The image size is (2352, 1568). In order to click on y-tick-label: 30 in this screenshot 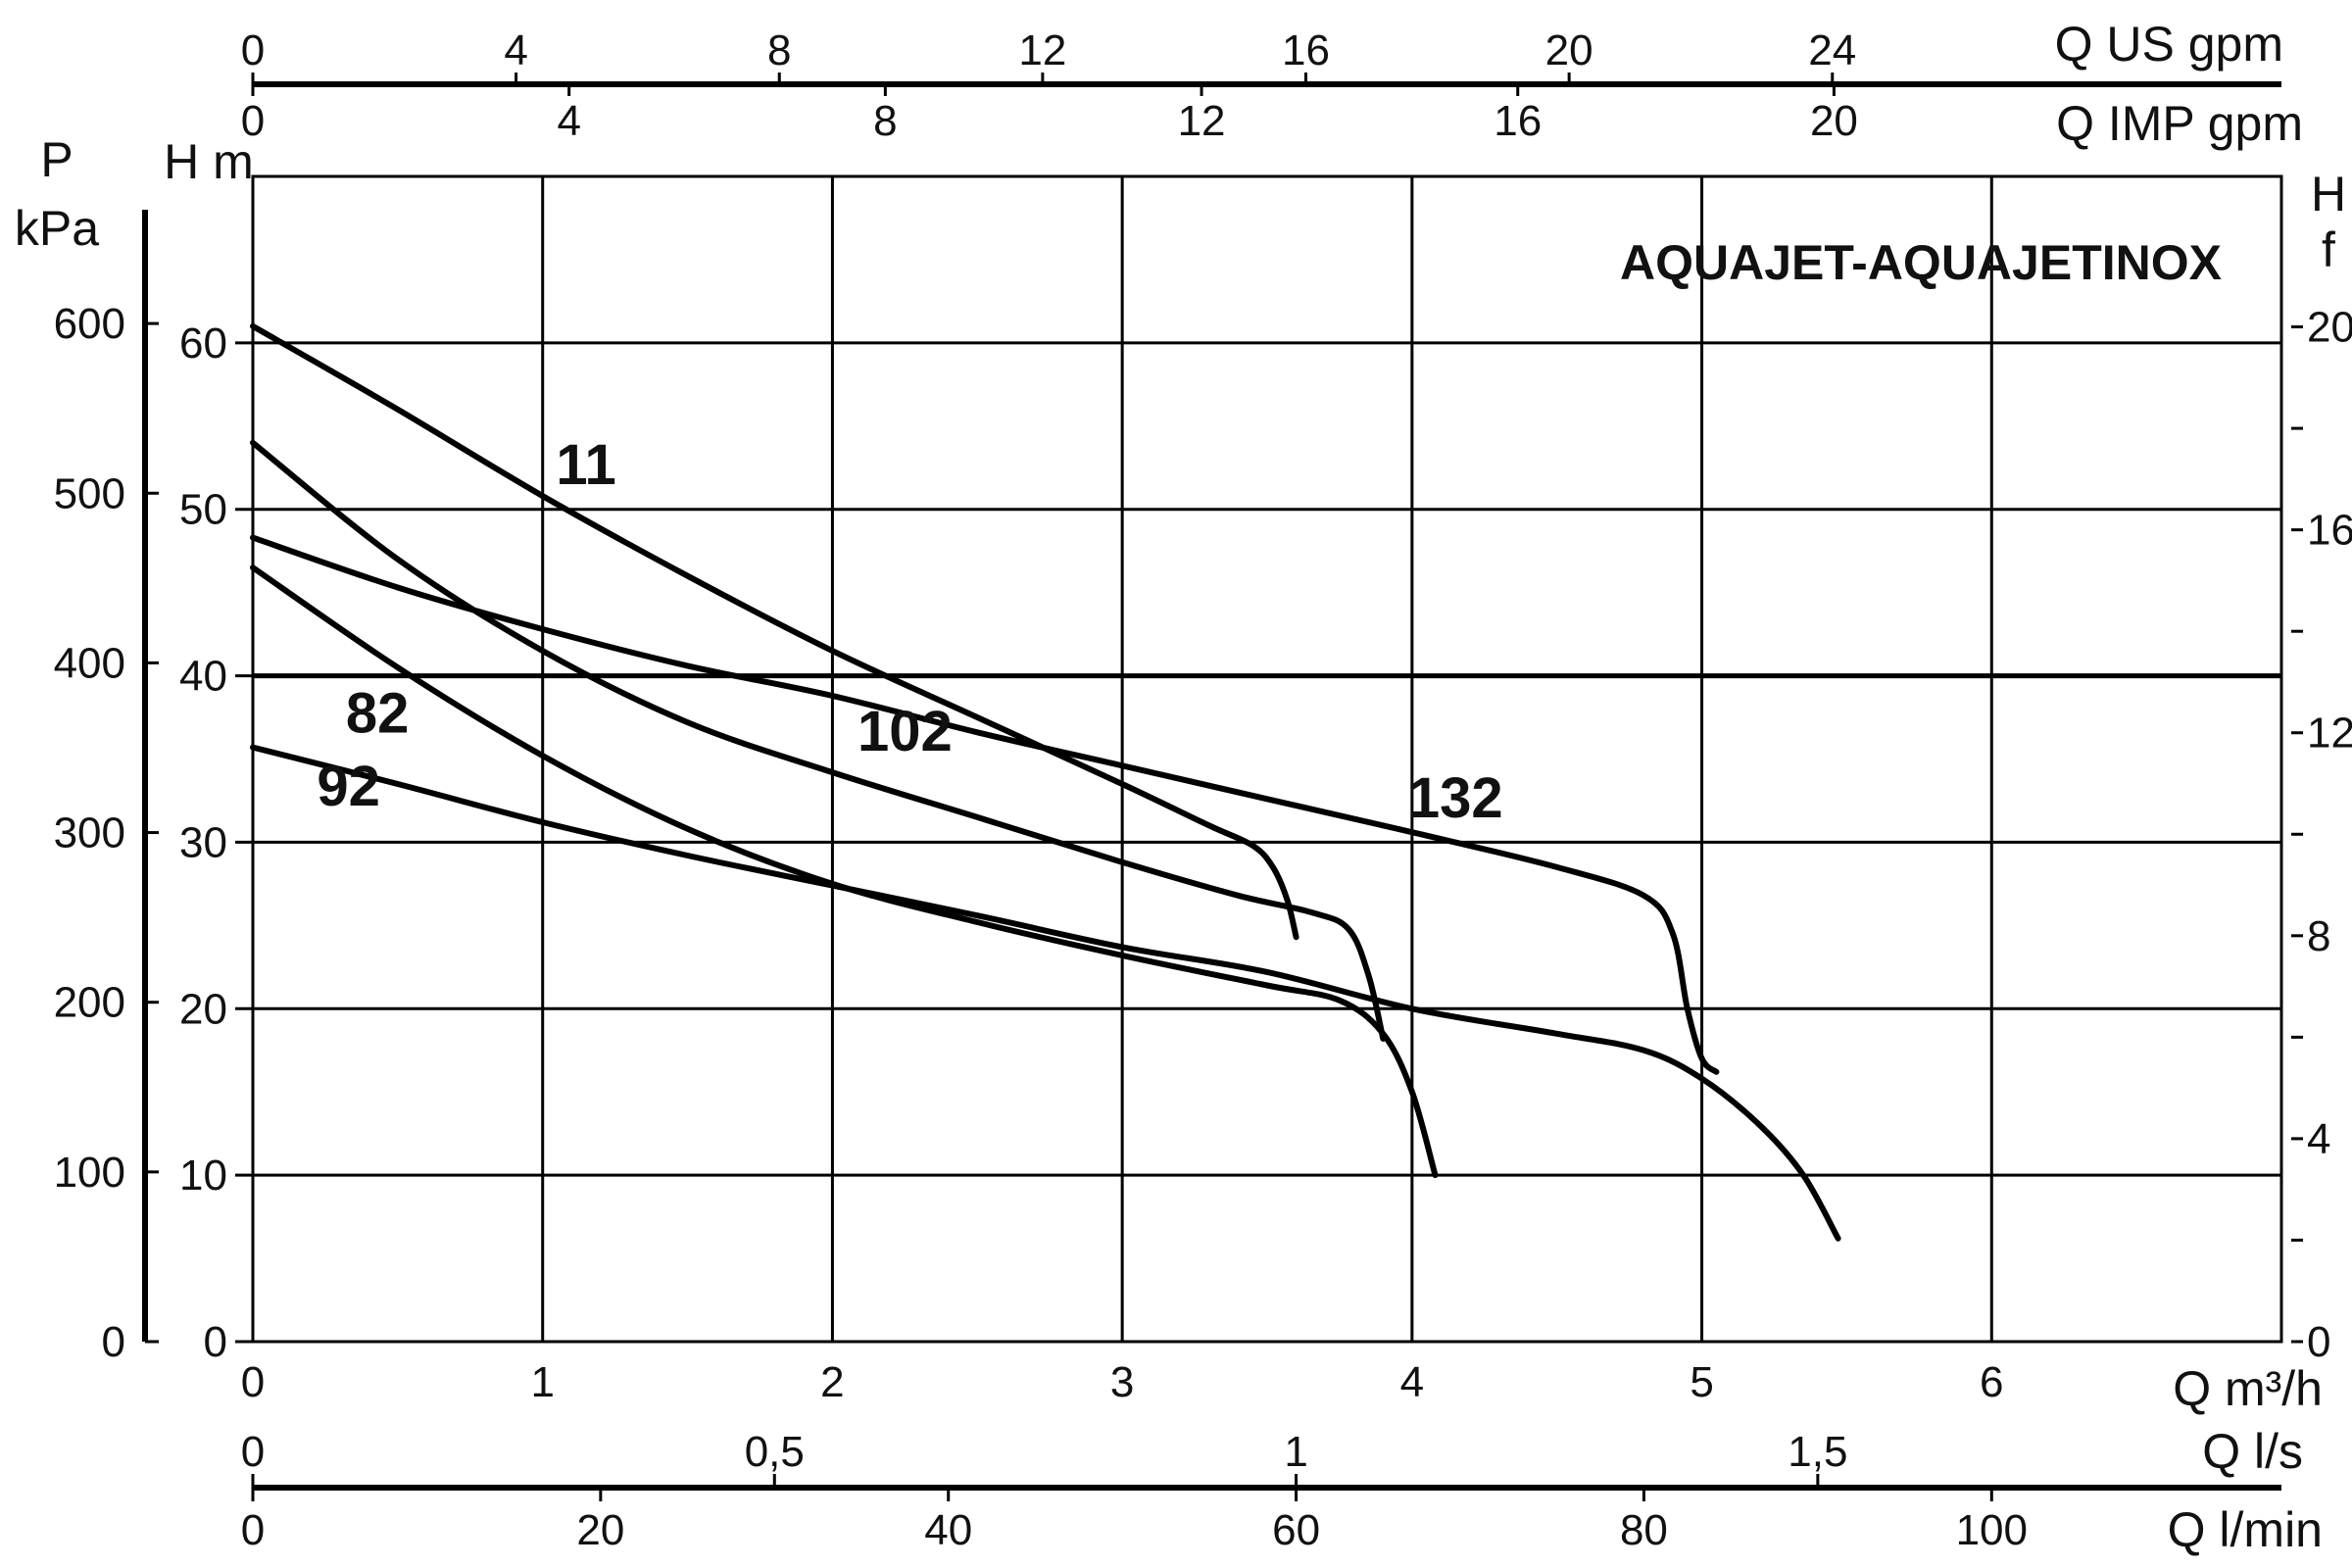, I will do `click(203, 842)`.